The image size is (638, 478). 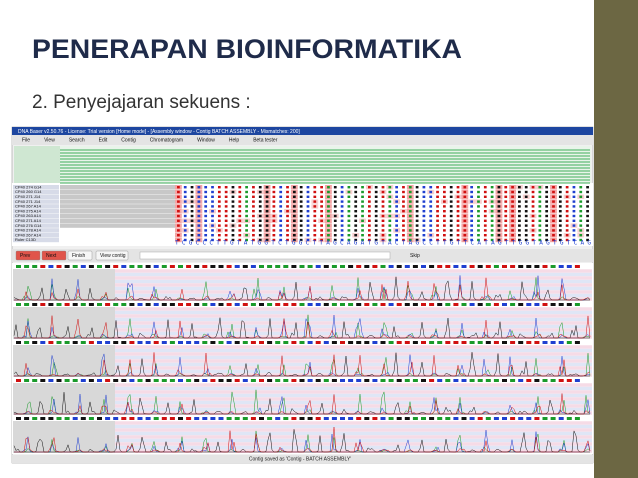 I want to click on button: View contig, so click(x=112, y=255).